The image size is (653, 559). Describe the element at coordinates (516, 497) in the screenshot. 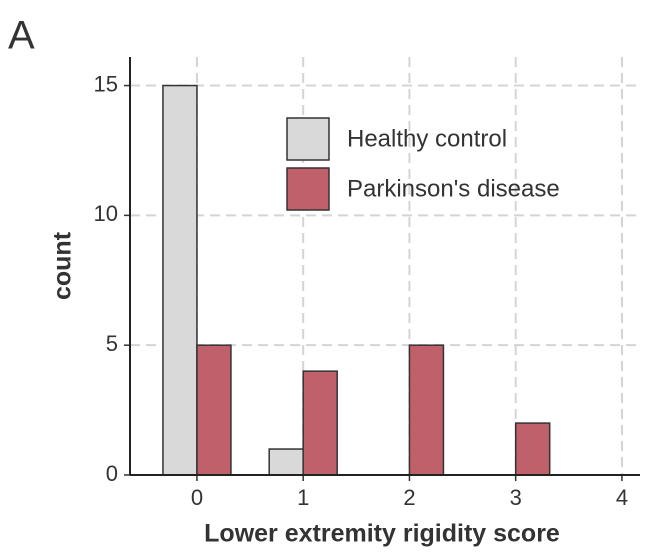

I see `x-tick-label: 3` at that location.